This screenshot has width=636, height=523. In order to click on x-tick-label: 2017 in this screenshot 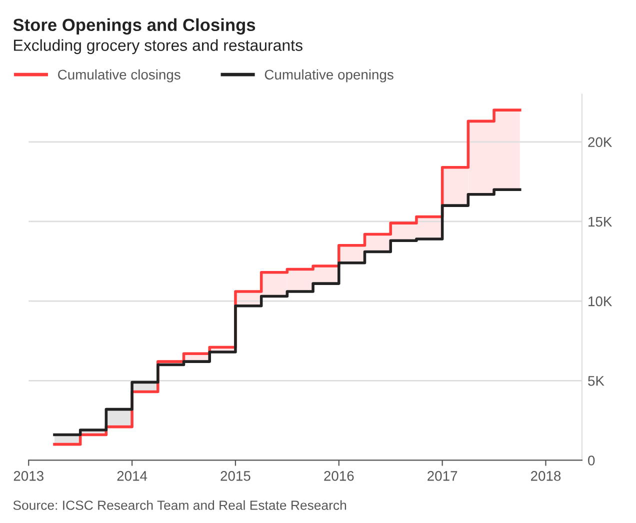, I will do `click(443, 476)`.